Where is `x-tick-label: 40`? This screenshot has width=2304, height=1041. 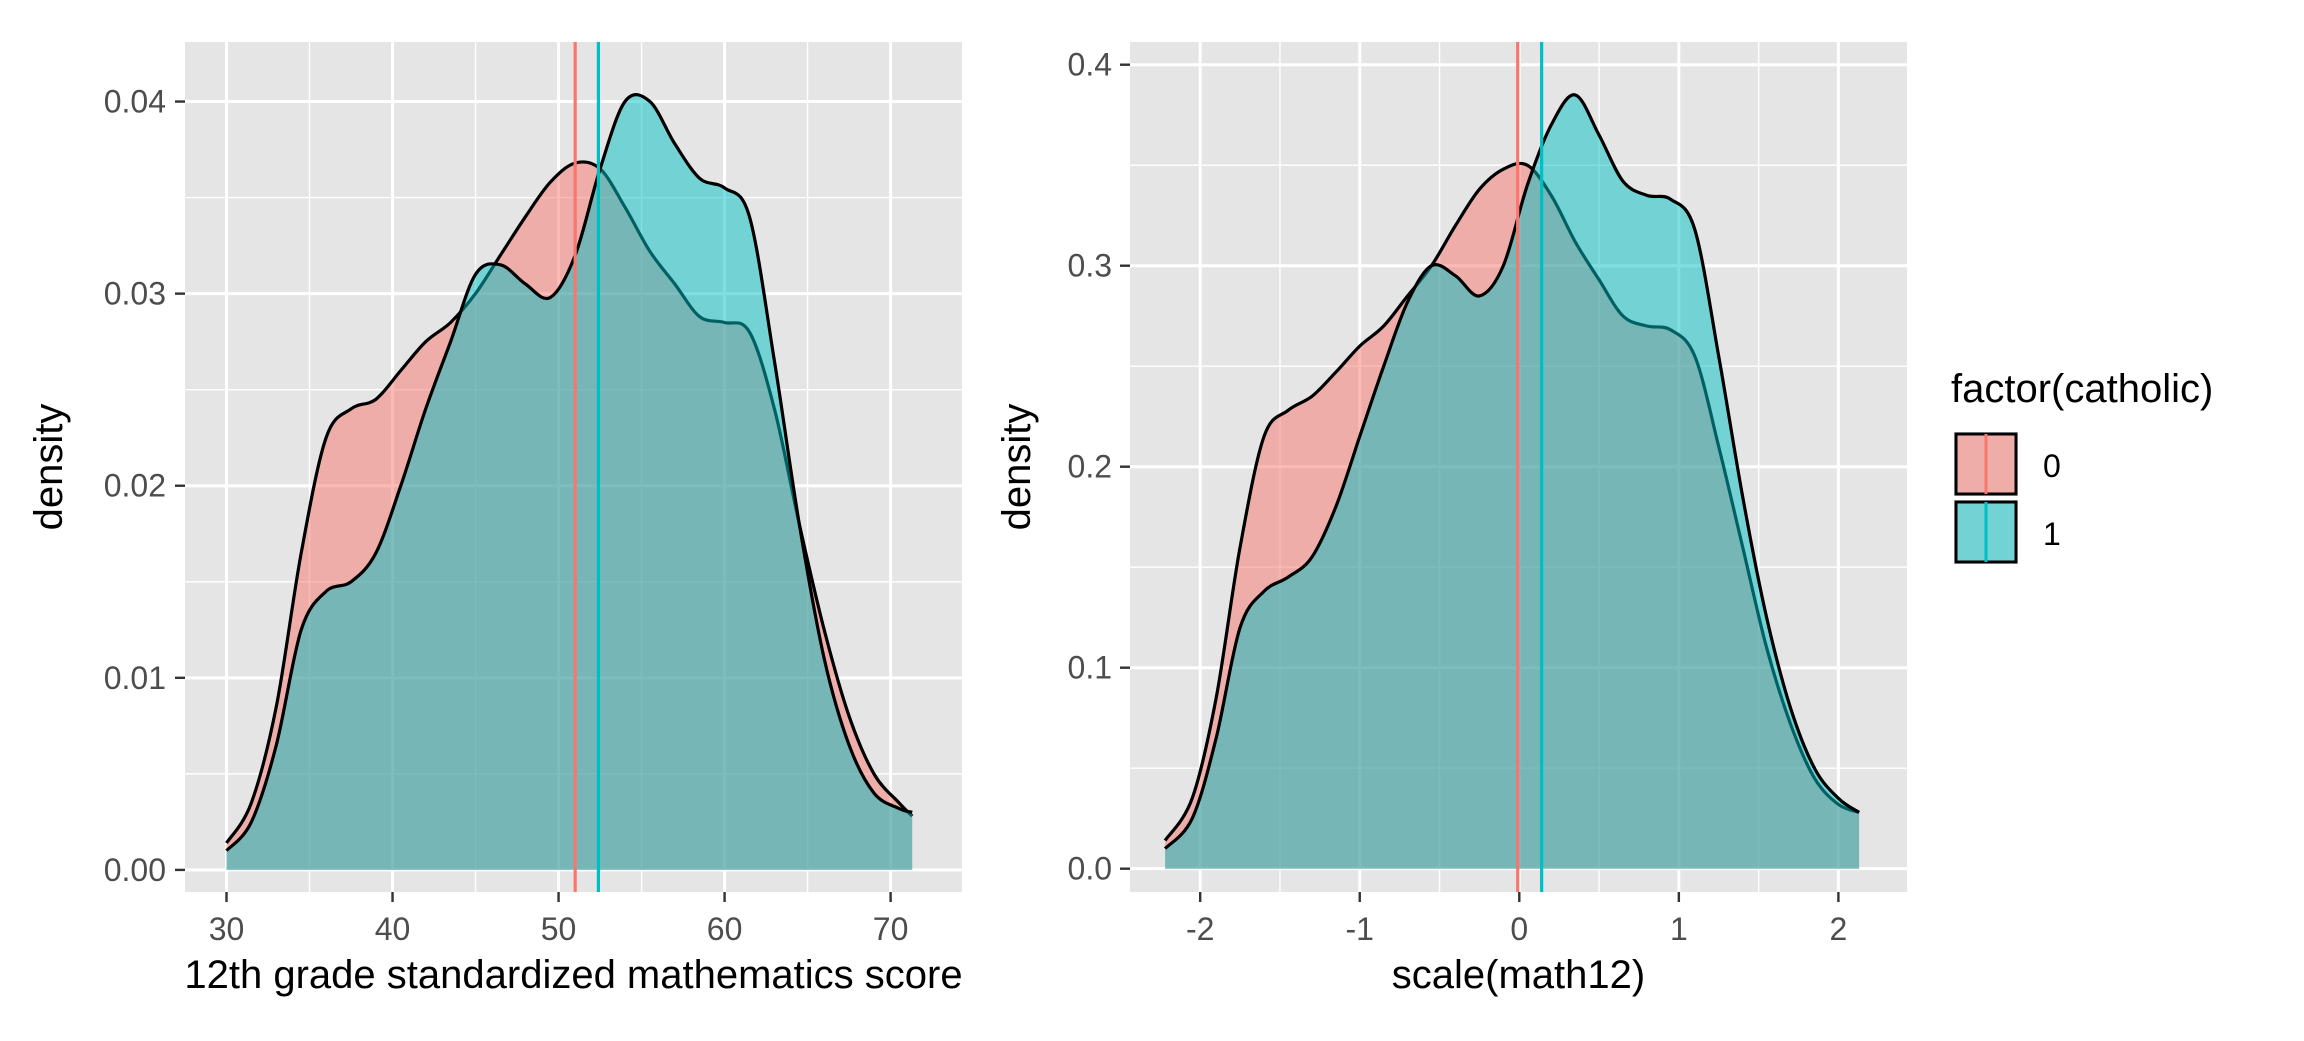 x-tick-label: 40 is located at coordinates (393, 929).